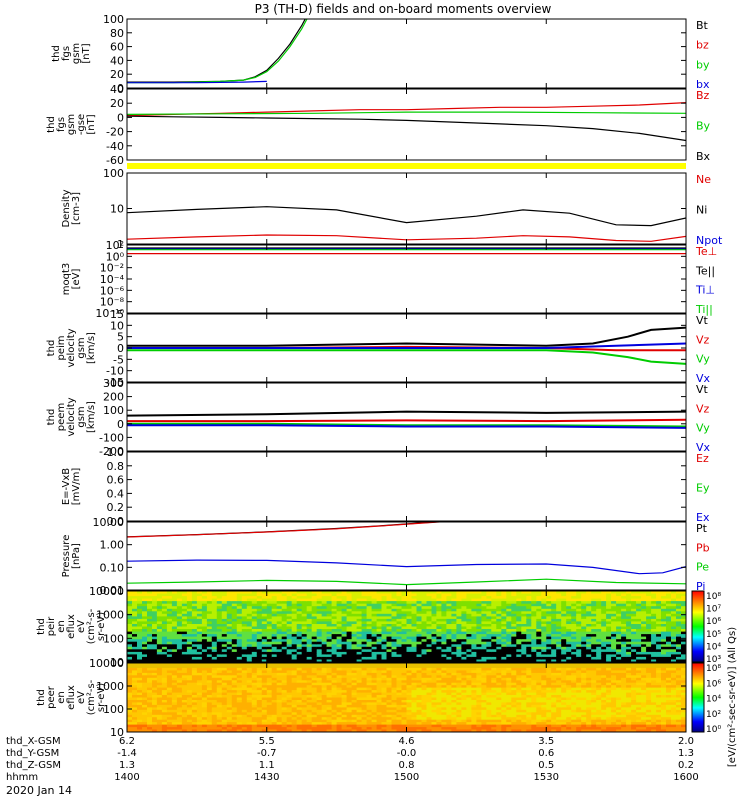 The height and width of the screenshot is (800, 750). What do you see at coordinates (112, 590) in the screenshot?
I see `y-tick-label: 0.01` at bounding box center [112, 590].